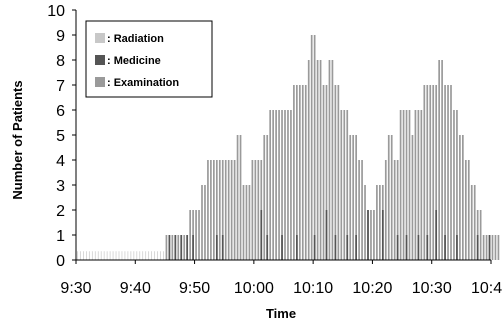 This screenshot has height=325, width=502. Describe the element at coordinates (135, 288) in the screenshot. I see `x-tick-label: 9:40` at that location.